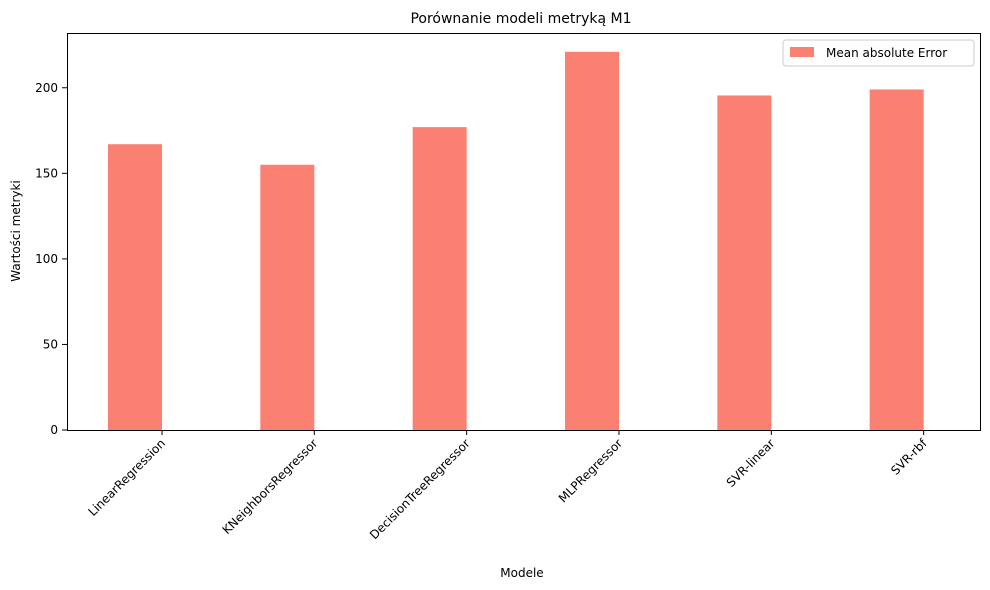  What do you see at coordinates (135, 287) in the screenshot?
I see `bar-linearregression` at bounding box center [135, 287].